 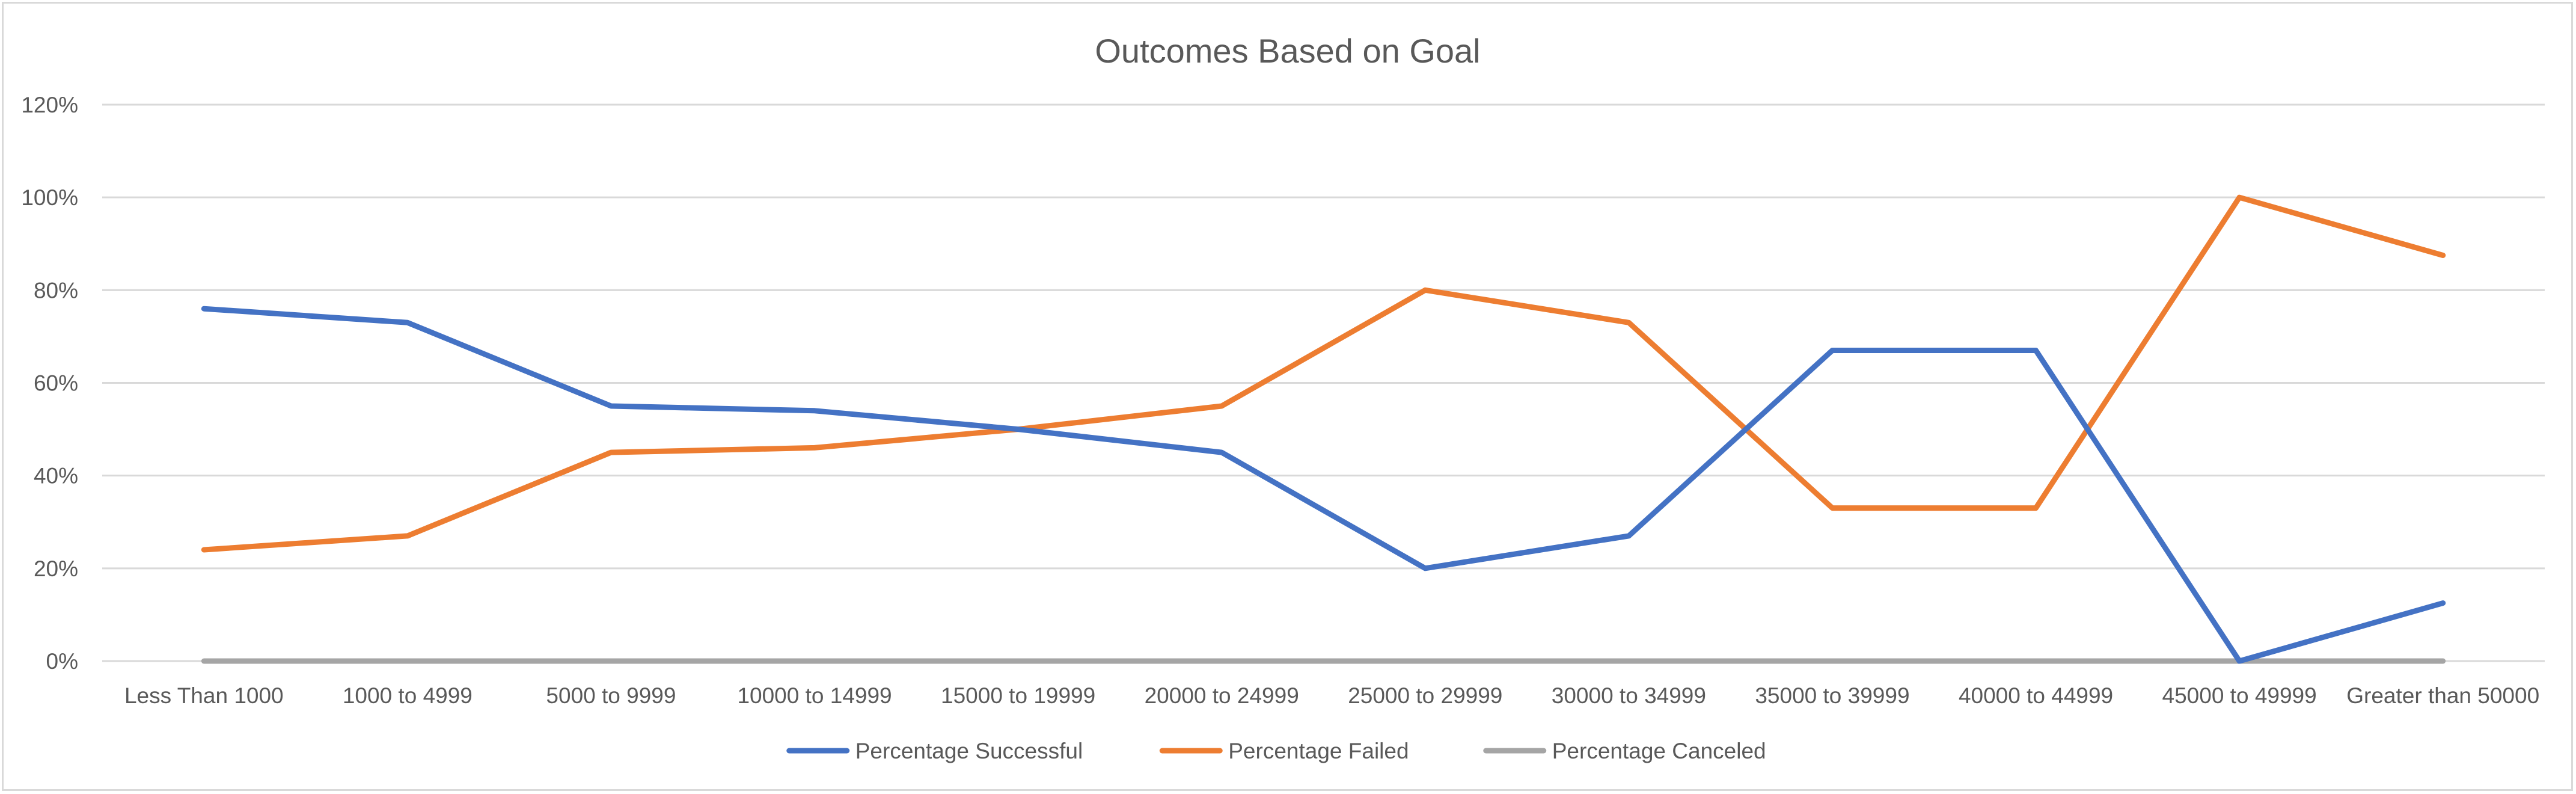 I want to click on x-tick-label: 25000 to 29999, so click(x=1425, y=696).